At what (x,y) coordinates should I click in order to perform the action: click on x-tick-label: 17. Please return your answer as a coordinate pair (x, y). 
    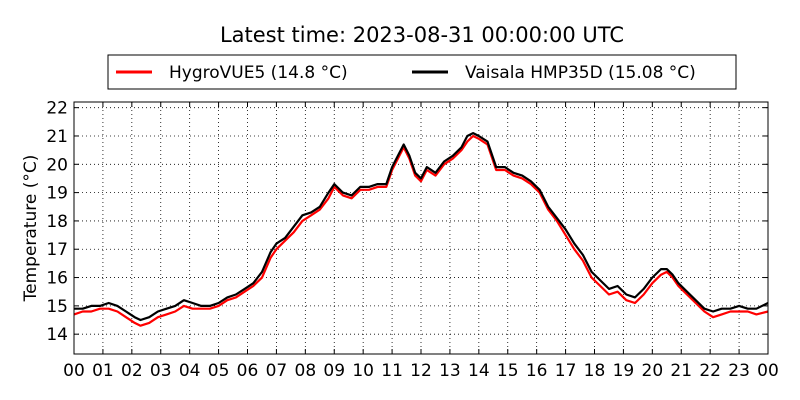
    Looking at the image, I should click on (566, 371).